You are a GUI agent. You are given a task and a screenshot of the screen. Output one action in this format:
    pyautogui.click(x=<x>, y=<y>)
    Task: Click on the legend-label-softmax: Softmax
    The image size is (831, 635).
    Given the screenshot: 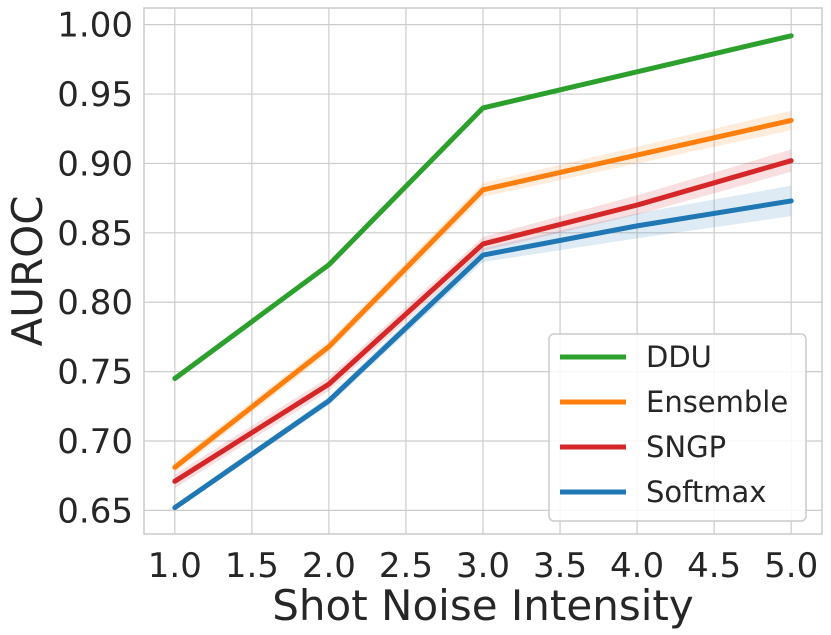 What is the action you would take?
    pyautogui.click(x=706, y=492)
    